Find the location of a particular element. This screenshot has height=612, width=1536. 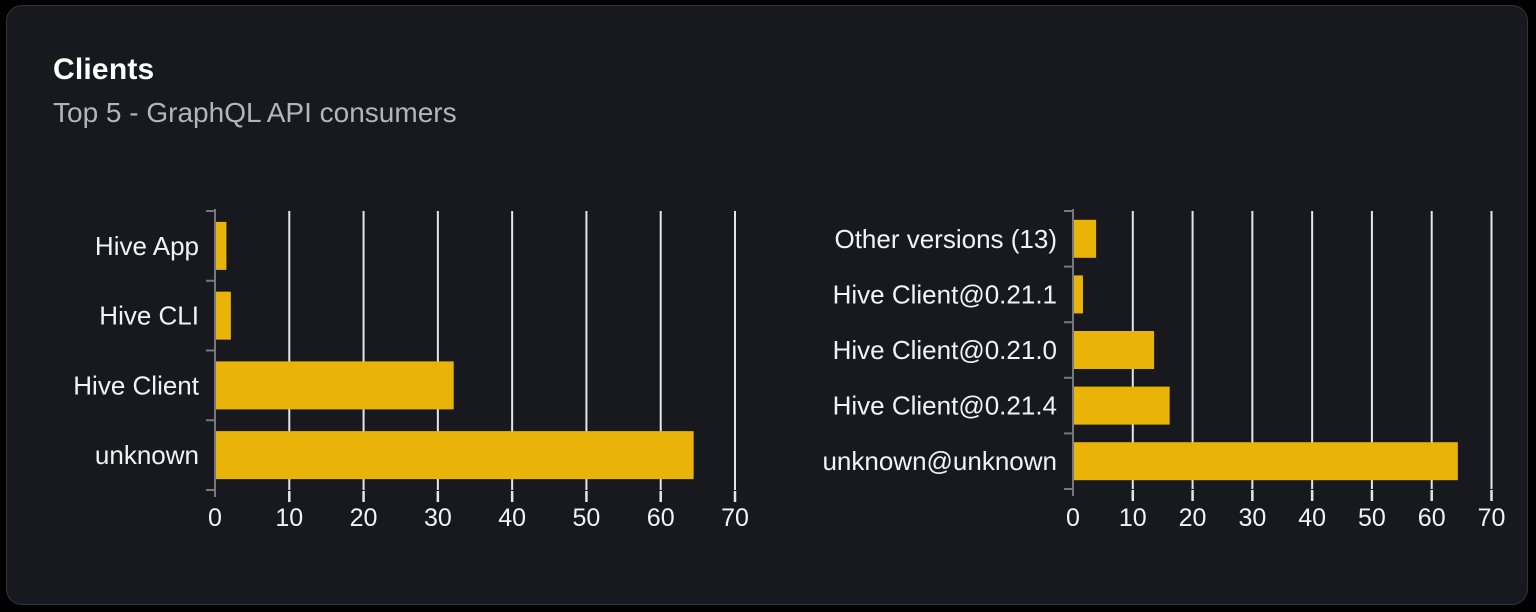

category-label: unknown is located at coordinates (147, 455).